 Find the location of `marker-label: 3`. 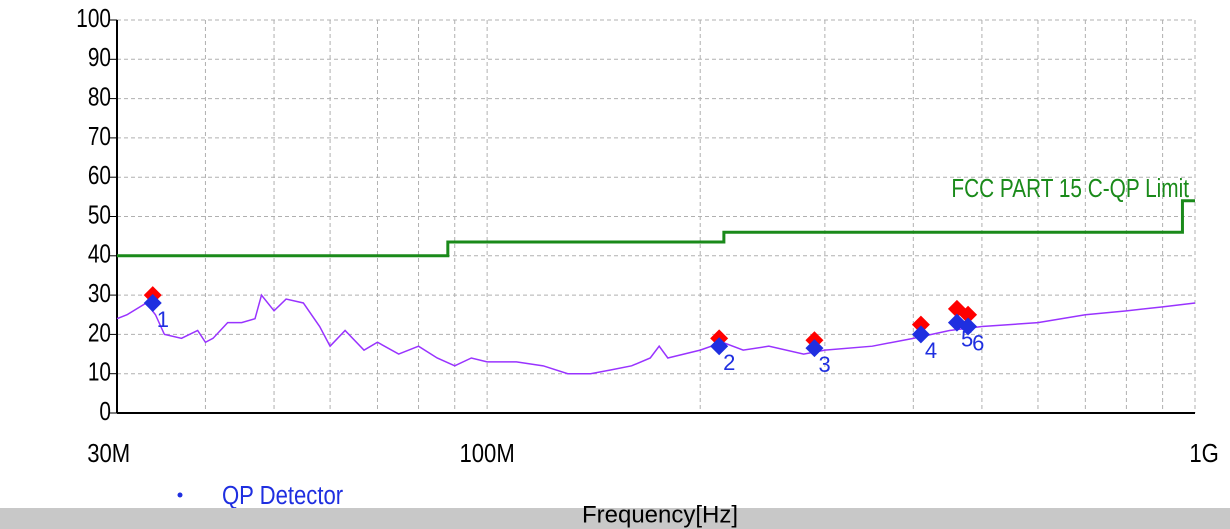

marker-label: 3 is located at coordinates (824, 364).